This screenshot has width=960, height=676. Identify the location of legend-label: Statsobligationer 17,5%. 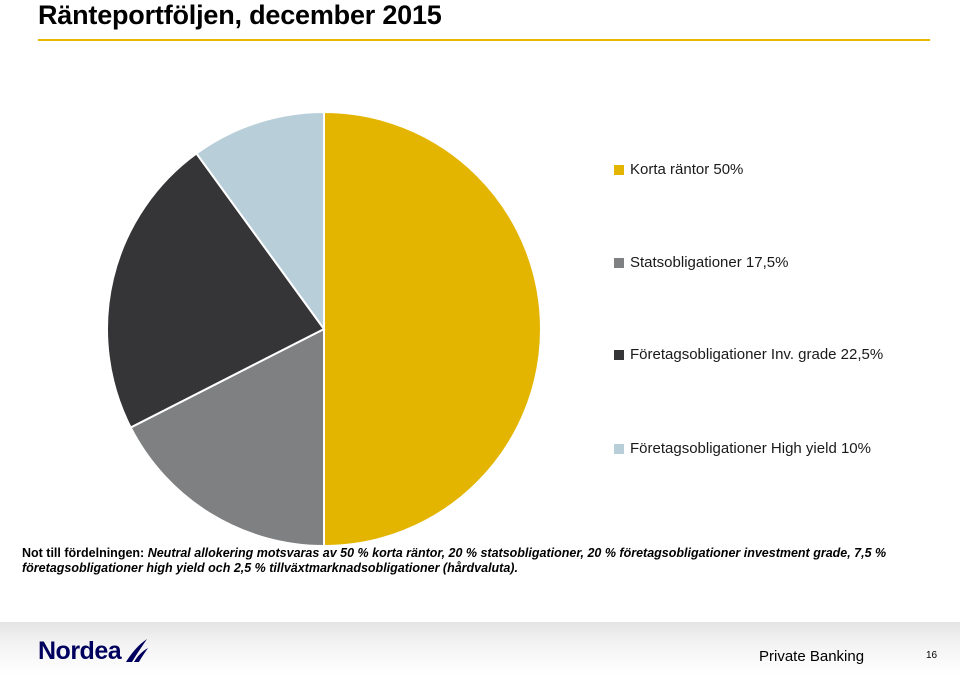
(709, 262).